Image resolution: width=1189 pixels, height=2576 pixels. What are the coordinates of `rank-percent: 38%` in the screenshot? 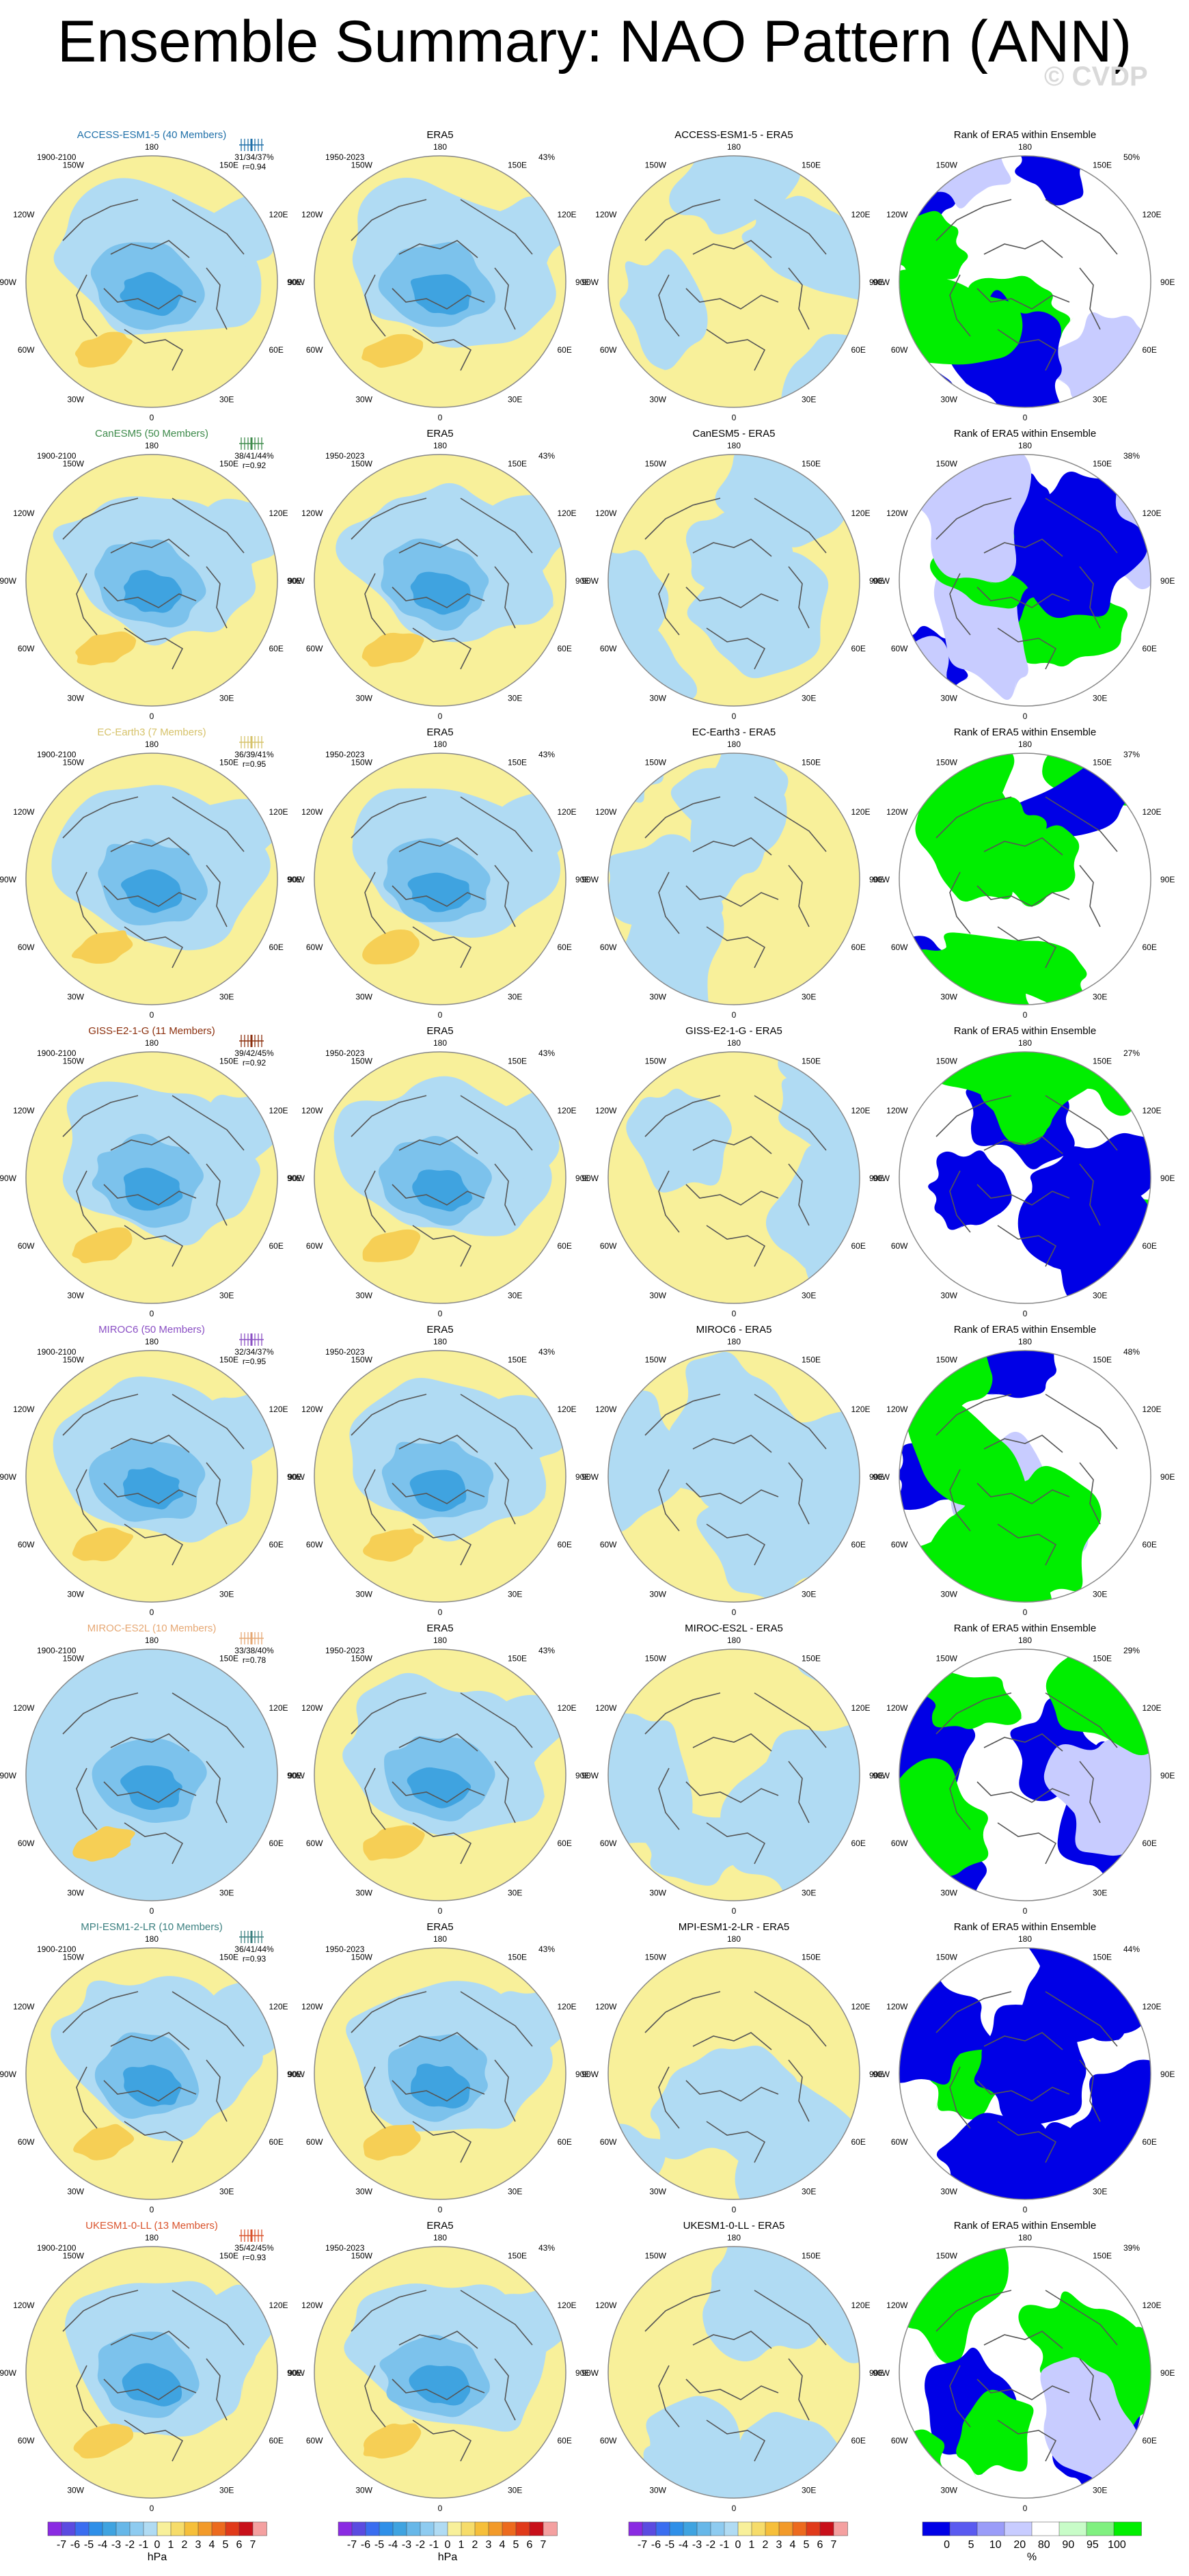 It's located at (1131, 456).